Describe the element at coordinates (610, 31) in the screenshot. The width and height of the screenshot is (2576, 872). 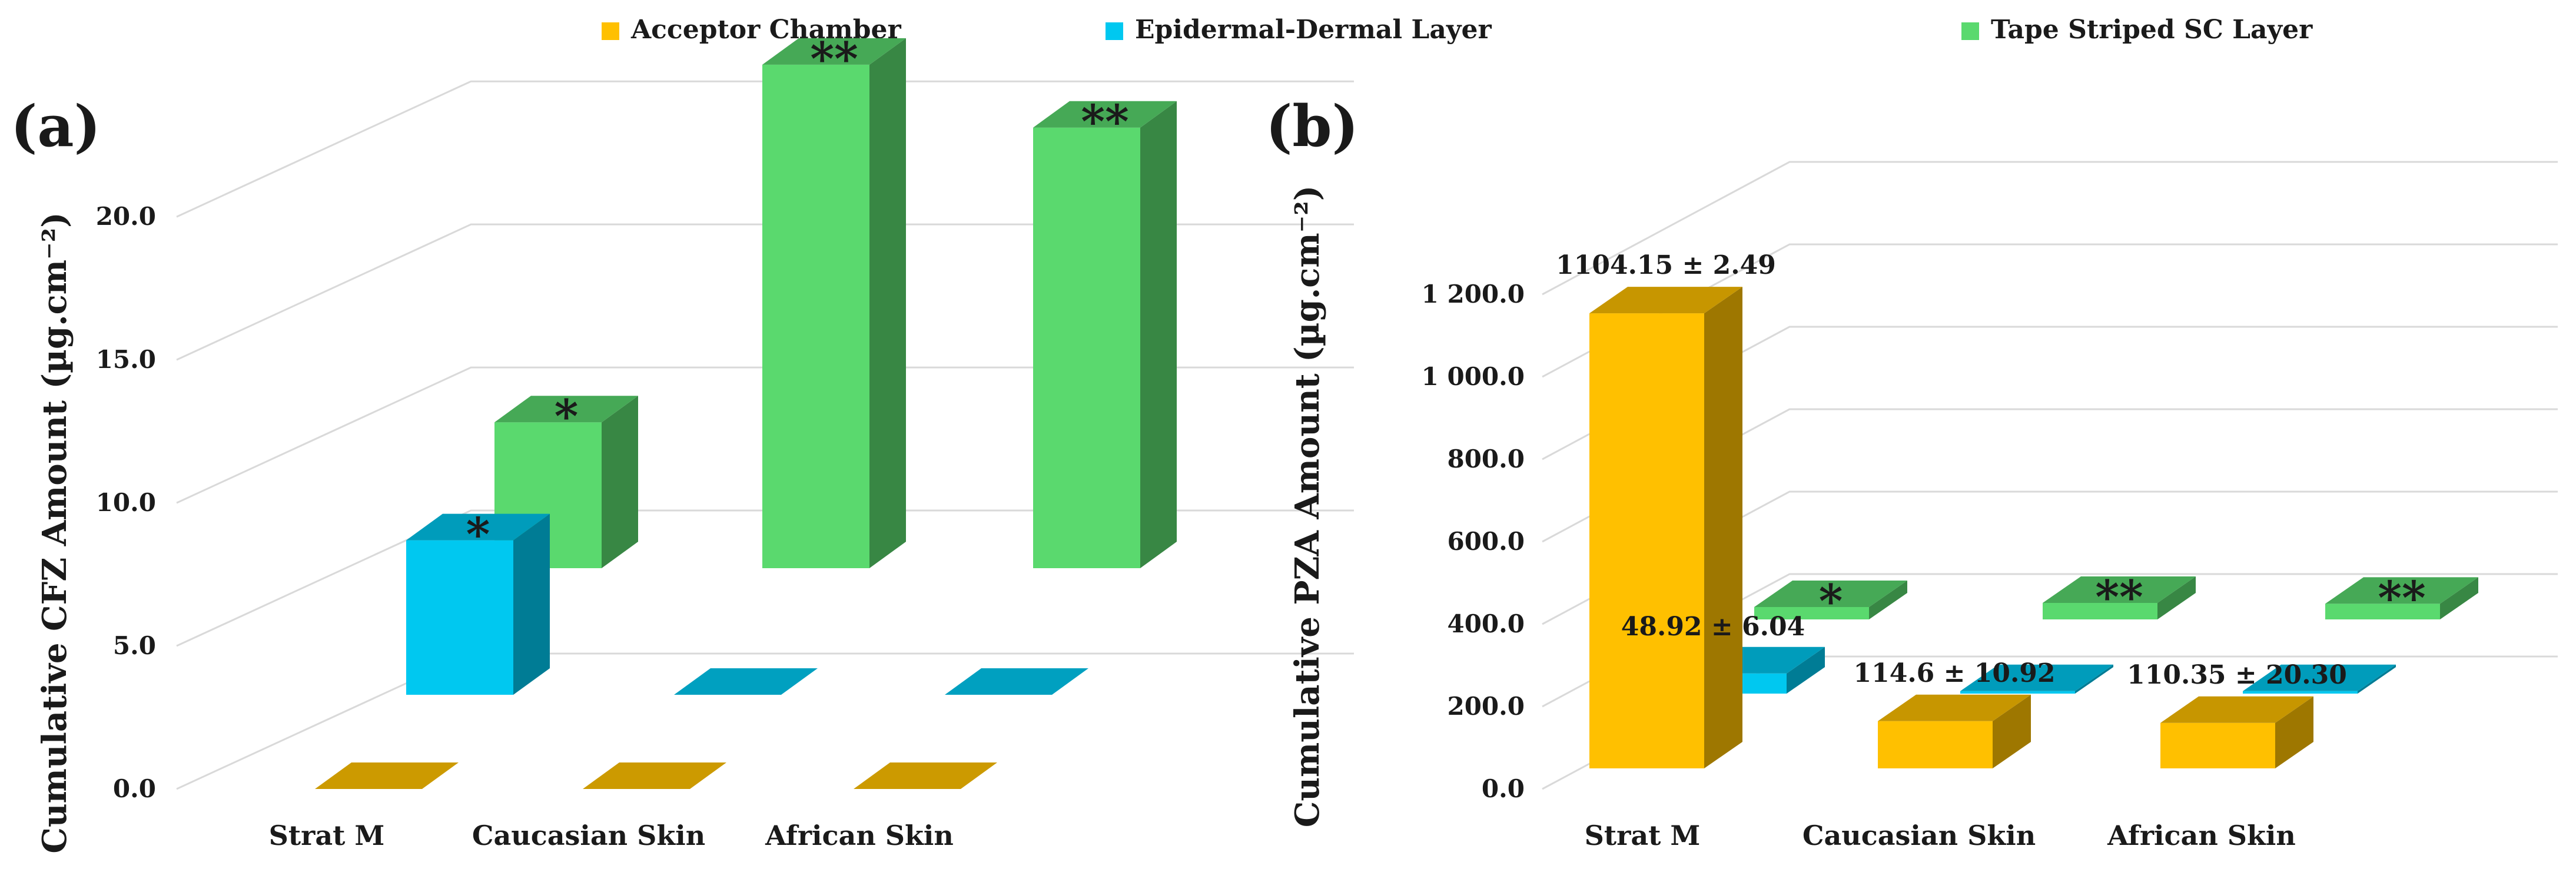
I see `legend-swatch-acceptor` at that location.